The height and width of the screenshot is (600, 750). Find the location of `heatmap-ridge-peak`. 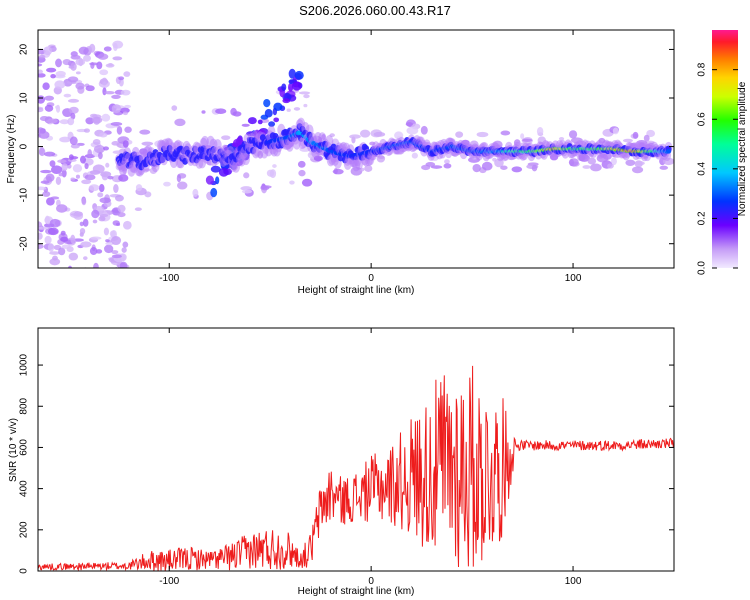

heatmap-ridge-peak is located at coordinates (668, 151).